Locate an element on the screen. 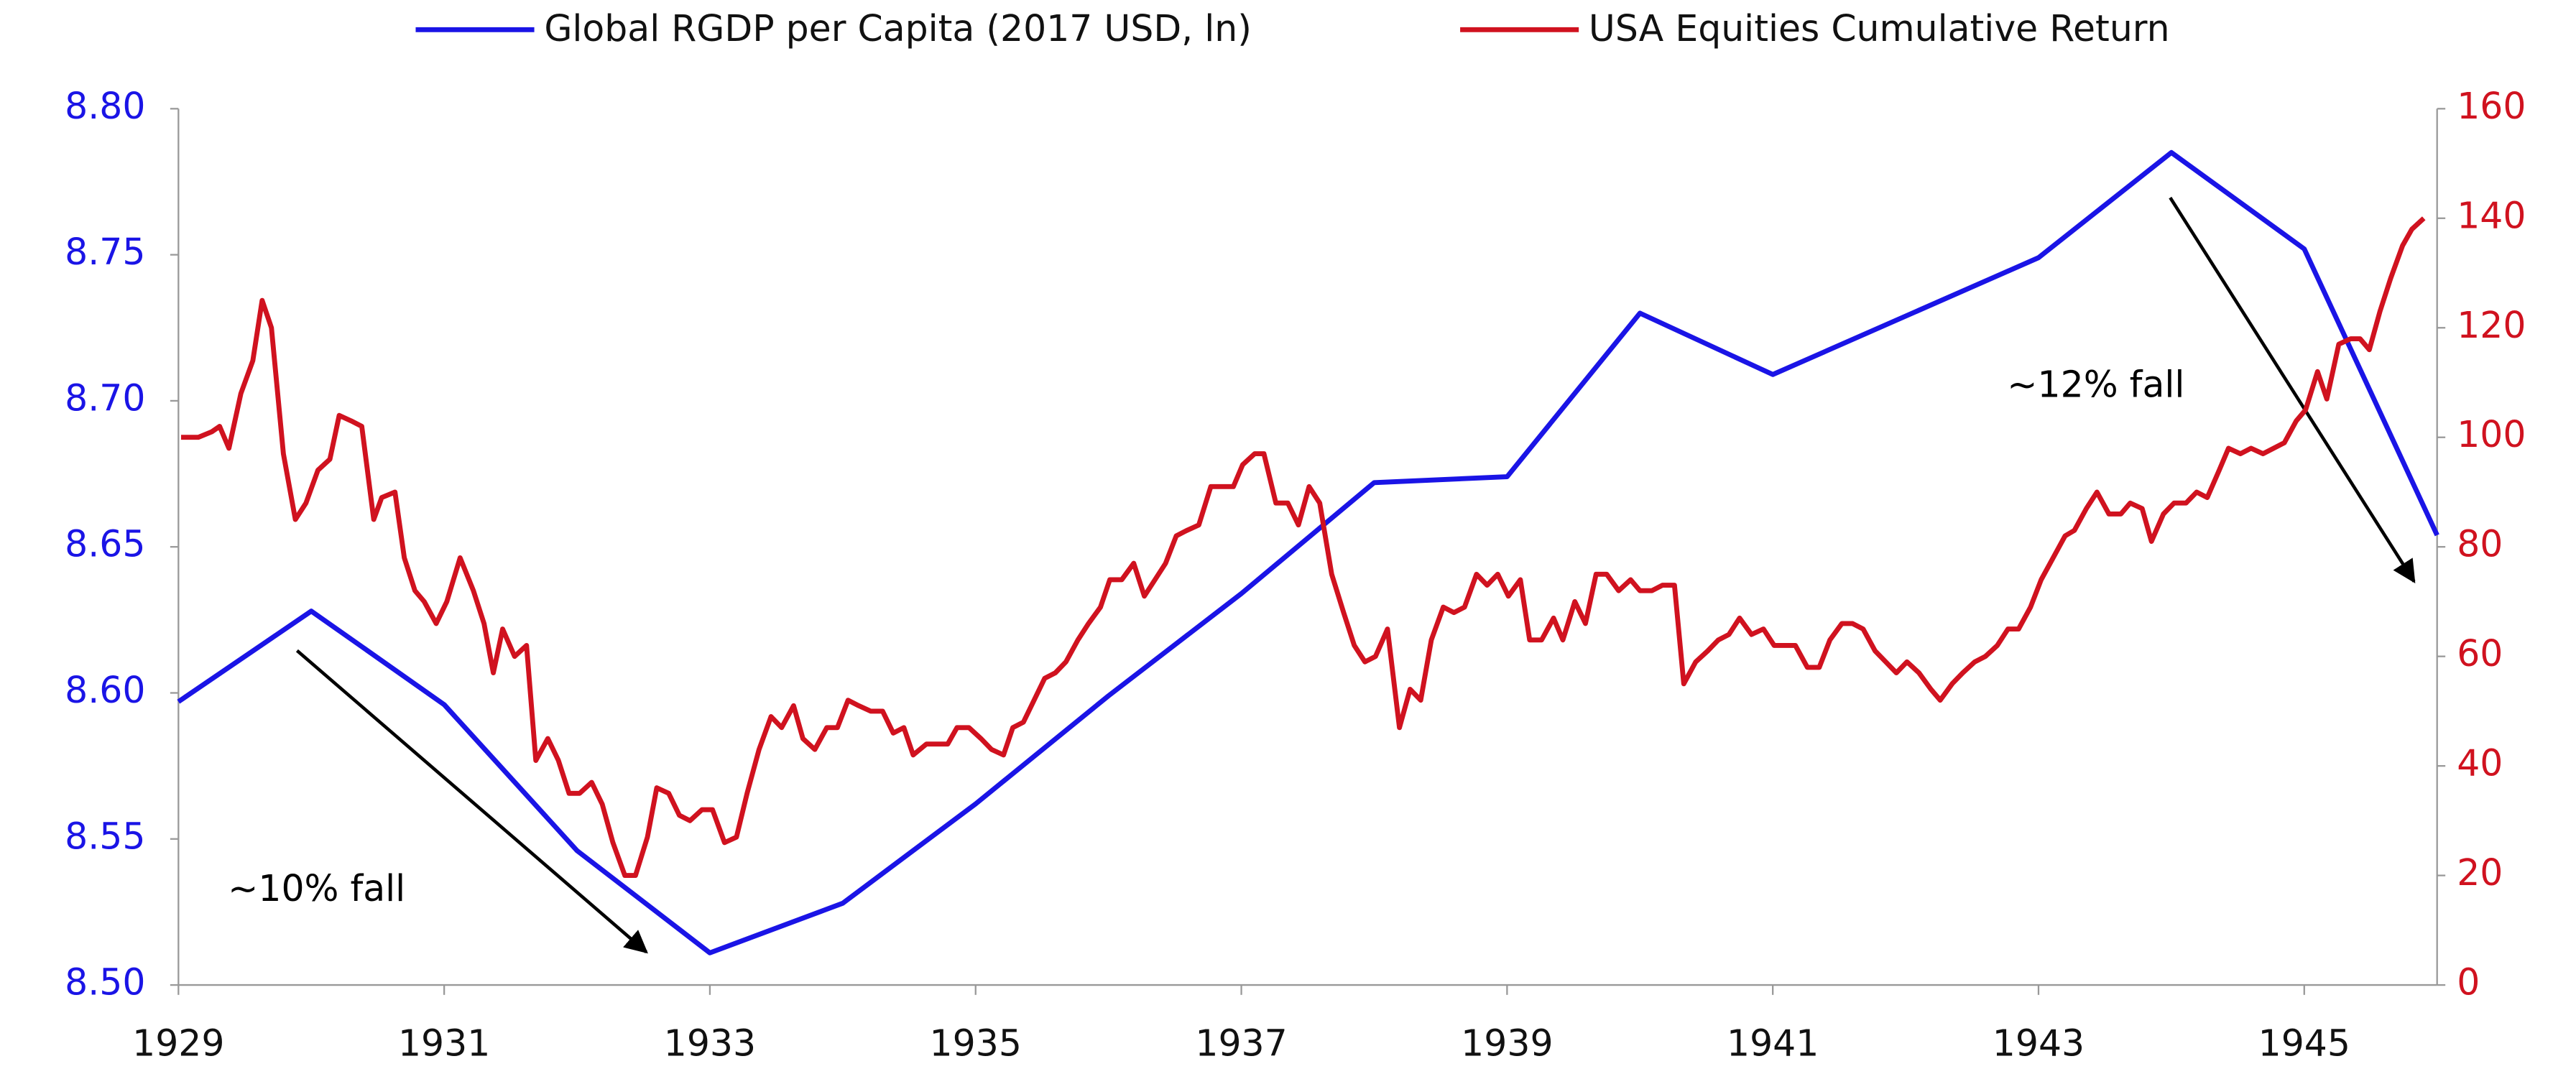  x-tick-label: 1933 is located at coordinates (710, 1043).